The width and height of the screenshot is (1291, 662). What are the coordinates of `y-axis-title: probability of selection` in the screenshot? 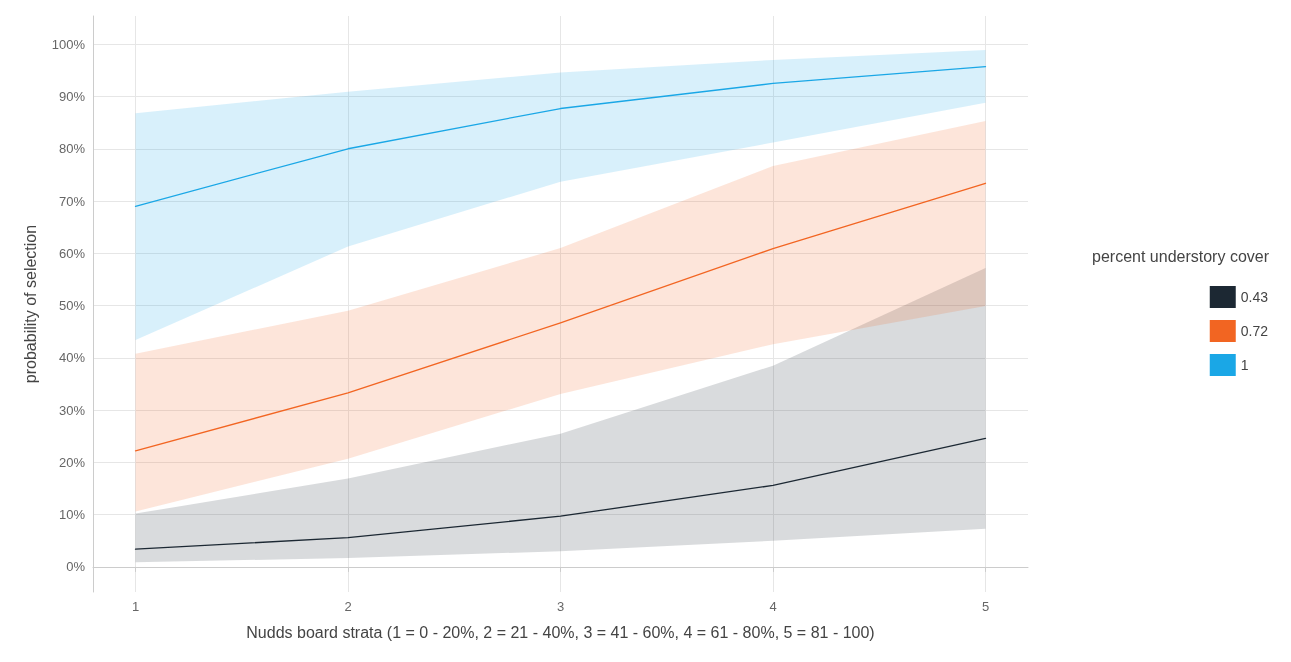 It's located at (30, 304).